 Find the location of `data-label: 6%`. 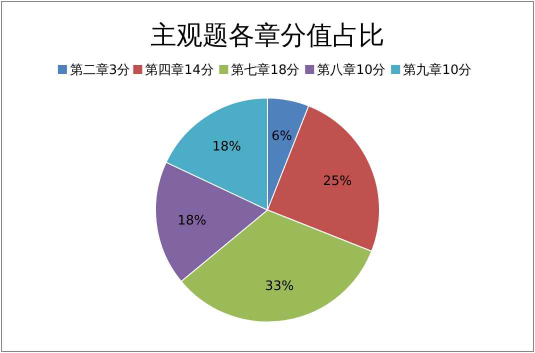

data-label: 6% is located at coordinates (281, 136).